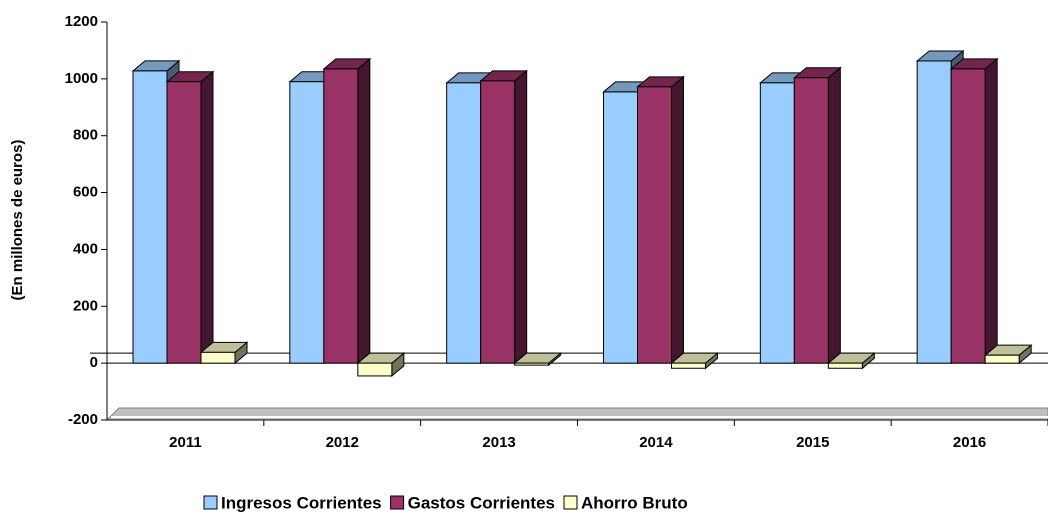  What do you see at coordinates (576, 414) in the screenshot?
I see `floor` at bounding box center [576, 414].